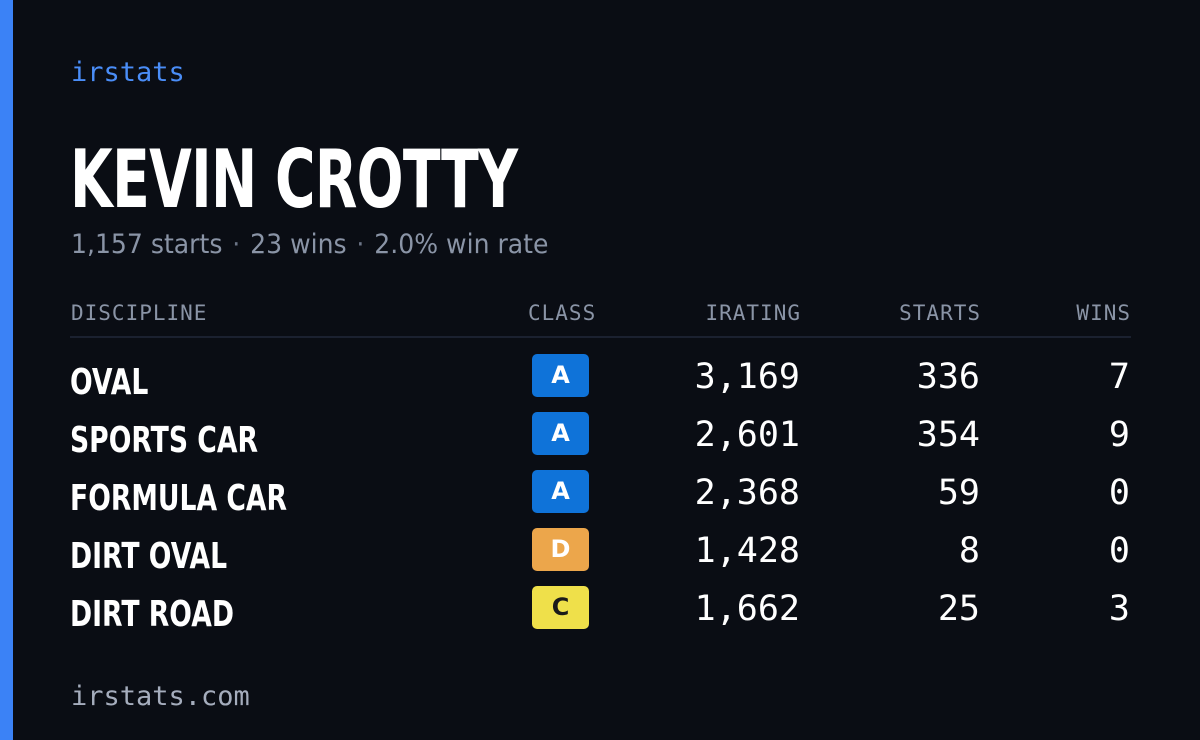  I want to click on header-divider, so click(600, 337).